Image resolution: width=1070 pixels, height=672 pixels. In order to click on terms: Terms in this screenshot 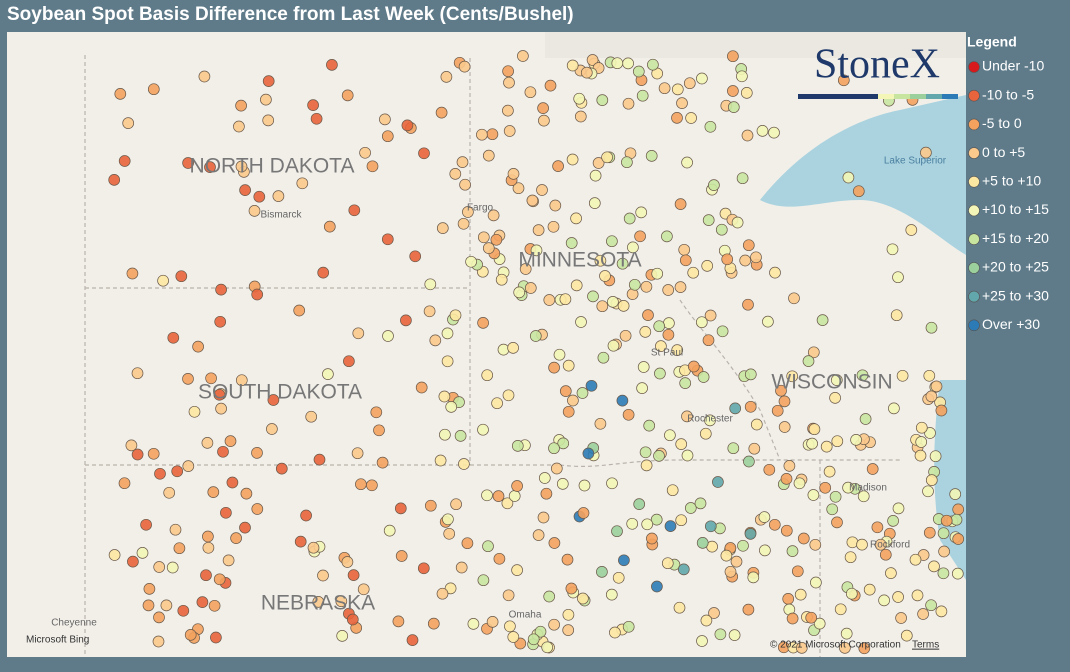, I will do `click(925, 645)`.